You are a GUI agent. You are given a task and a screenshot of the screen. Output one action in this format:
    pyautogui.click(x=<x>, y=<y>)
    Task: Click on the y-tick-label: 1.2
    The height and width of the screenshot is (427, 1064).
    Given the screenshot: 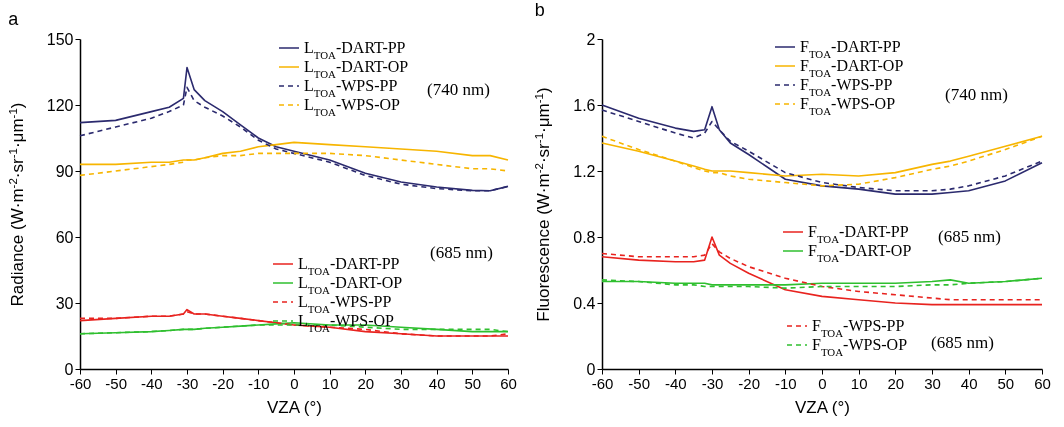 What is the action you would take?
    pyautogui.click(x=584, y=171)
    